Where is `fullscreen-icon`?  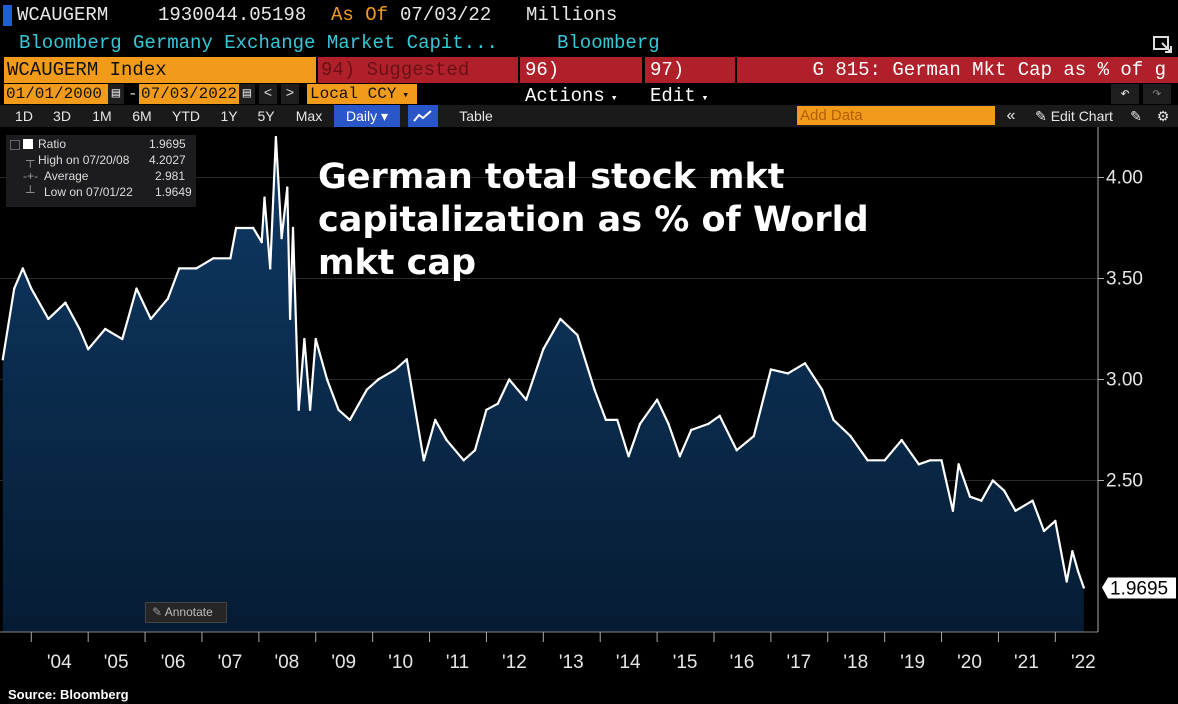 fullscreen-icon is located at coordinates (1163, 44).